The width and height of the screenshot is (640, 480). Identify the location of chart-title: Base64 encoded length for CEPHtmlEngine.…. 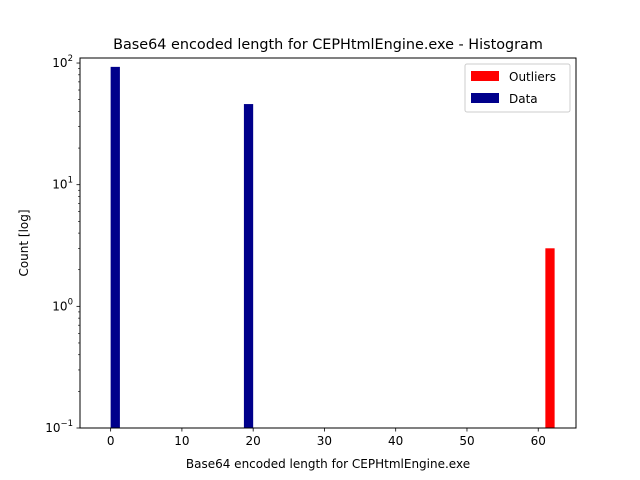
(328, 45).